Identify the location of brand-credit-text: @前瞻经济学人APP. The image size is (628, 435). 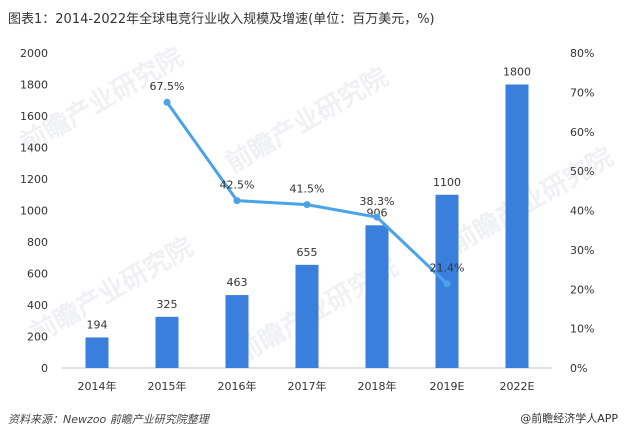
(569, 418).